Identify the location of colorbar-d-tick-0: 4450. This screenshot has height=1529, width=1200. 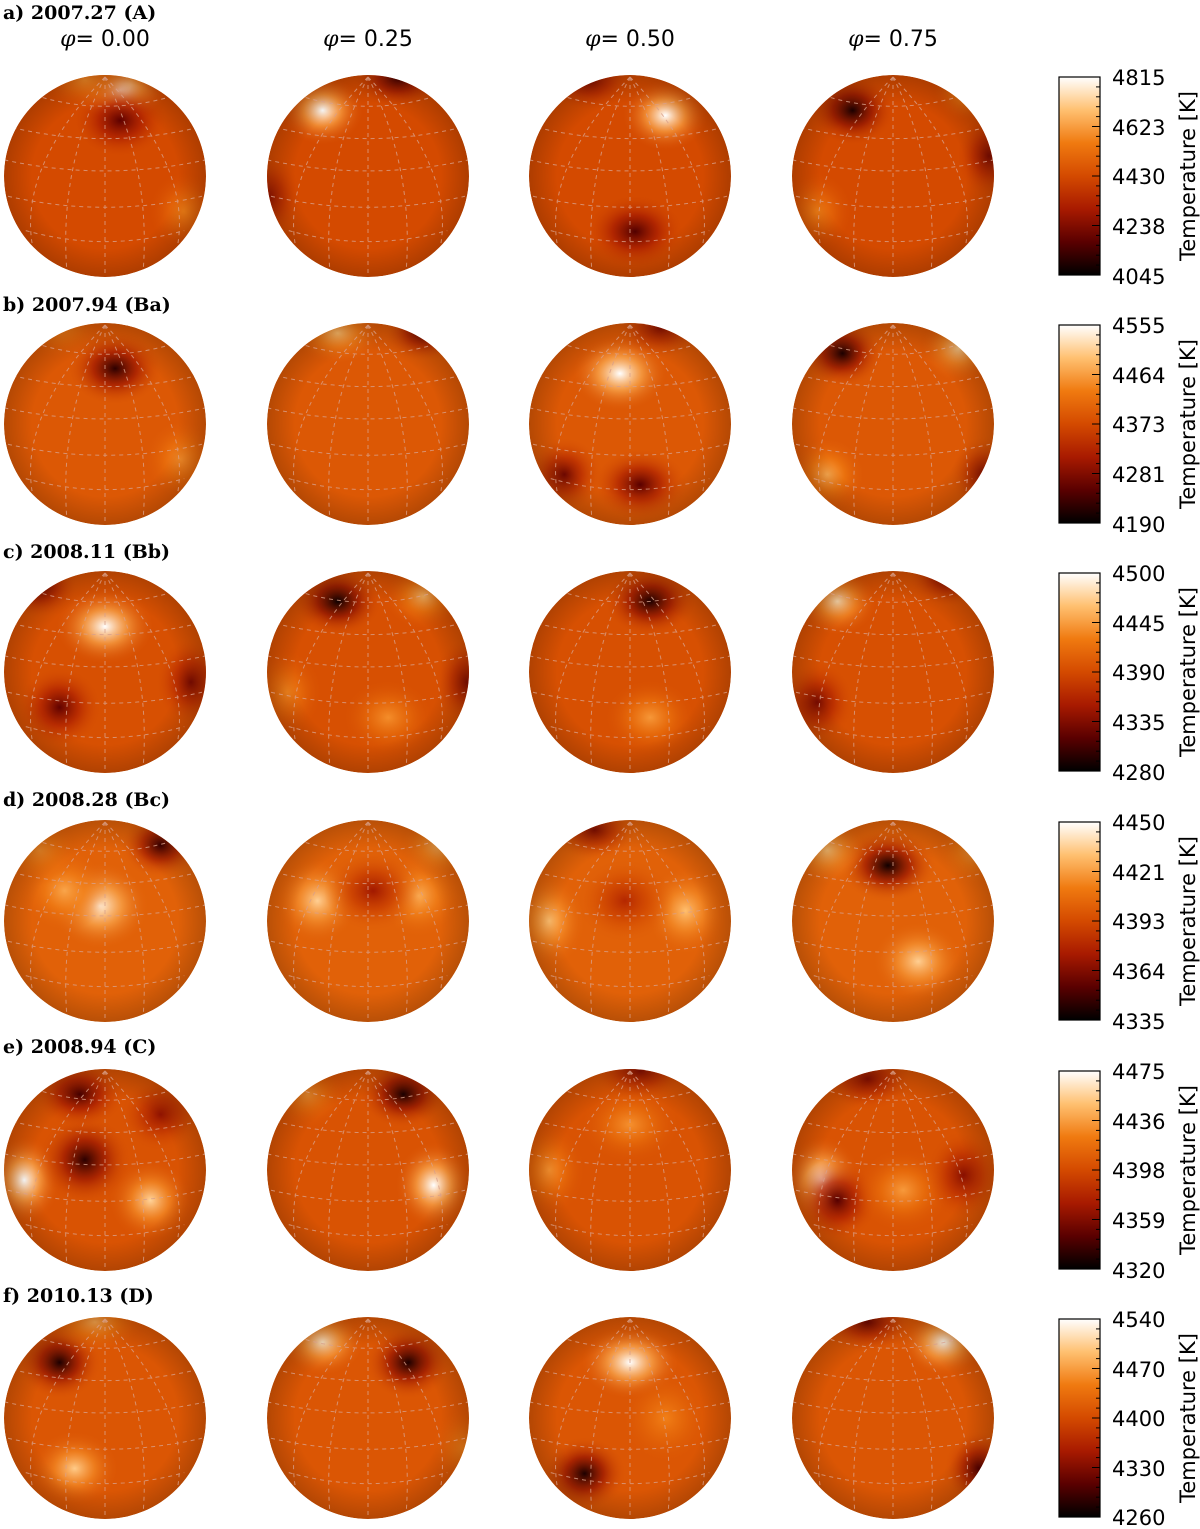
(1138, 823).